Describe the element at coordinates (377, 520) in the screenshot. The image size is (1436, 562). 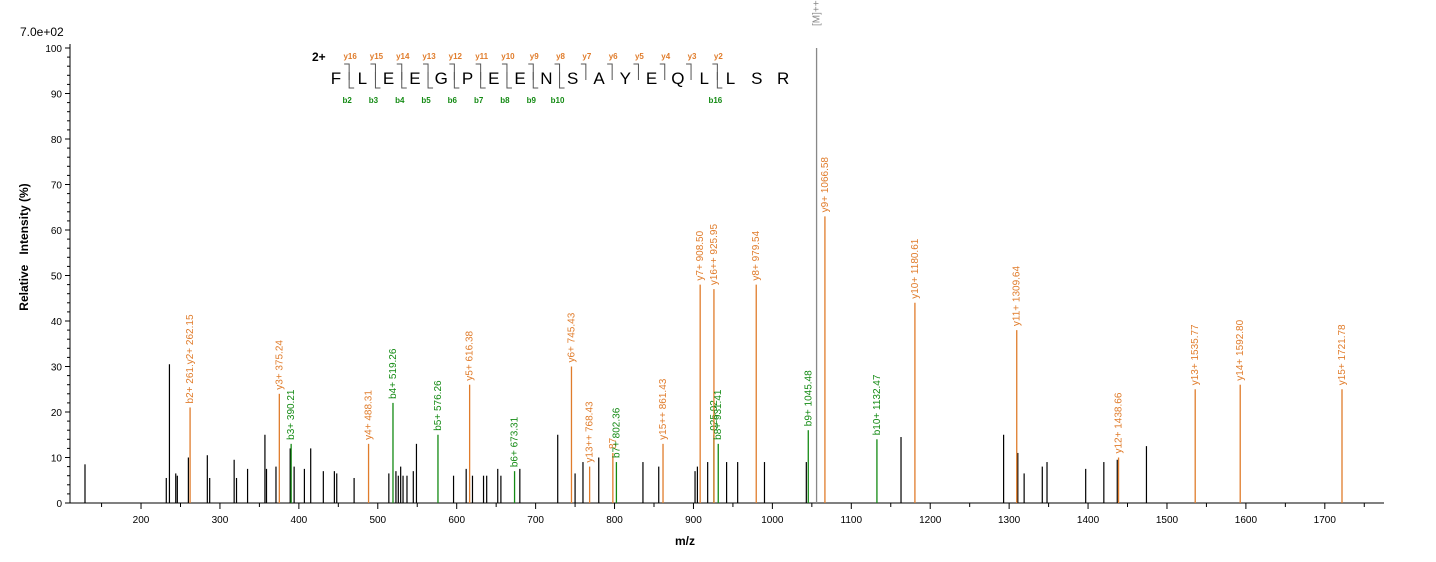
I see `x-tick-label: 500` at that location.